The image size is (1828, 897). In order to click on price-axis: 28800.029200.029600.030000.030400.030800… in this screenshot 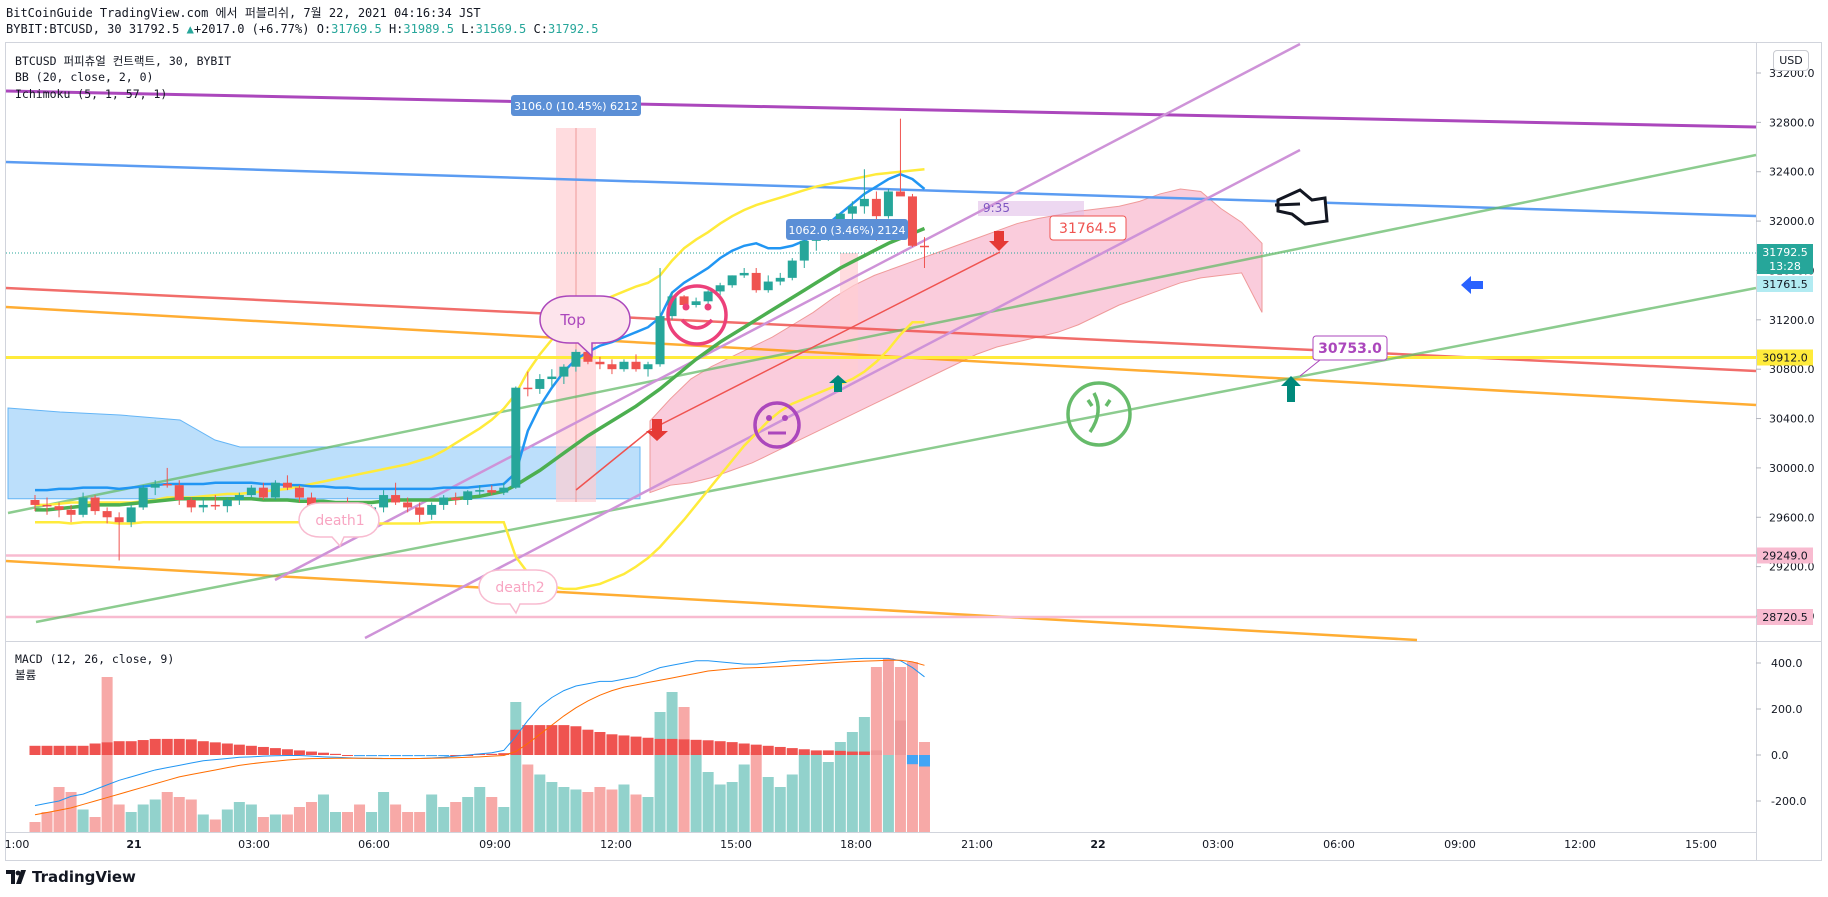, I will do `click(1785, 345)`.